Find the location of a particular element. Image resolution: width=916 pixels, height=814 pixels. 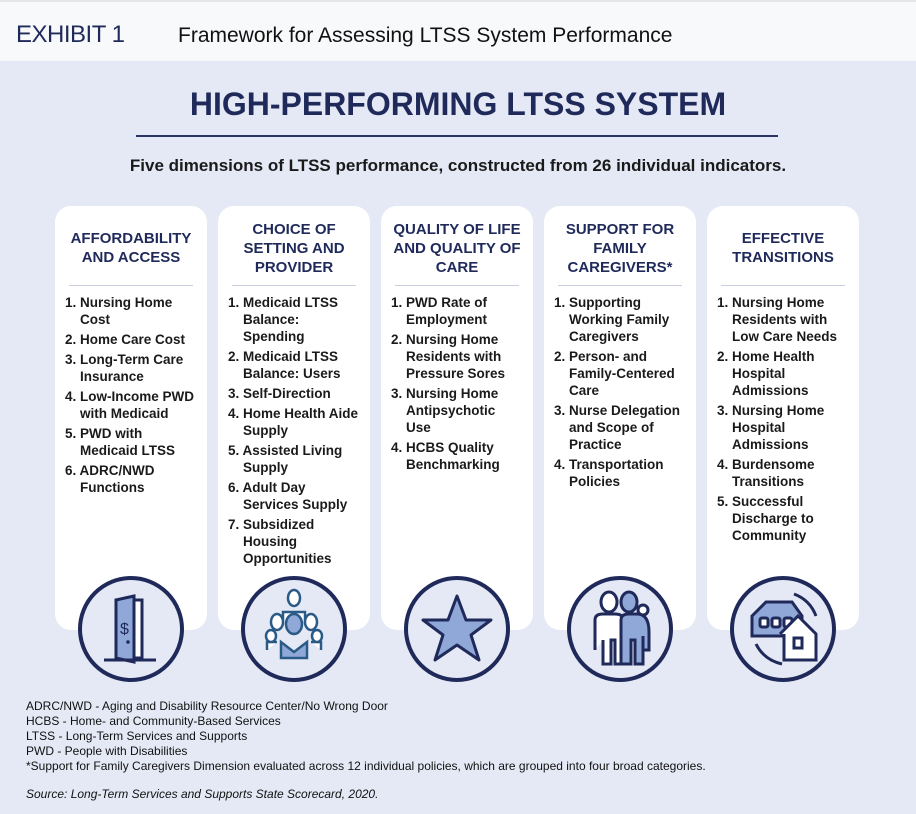

caregiver-icon is located at coordinates (620, 629).